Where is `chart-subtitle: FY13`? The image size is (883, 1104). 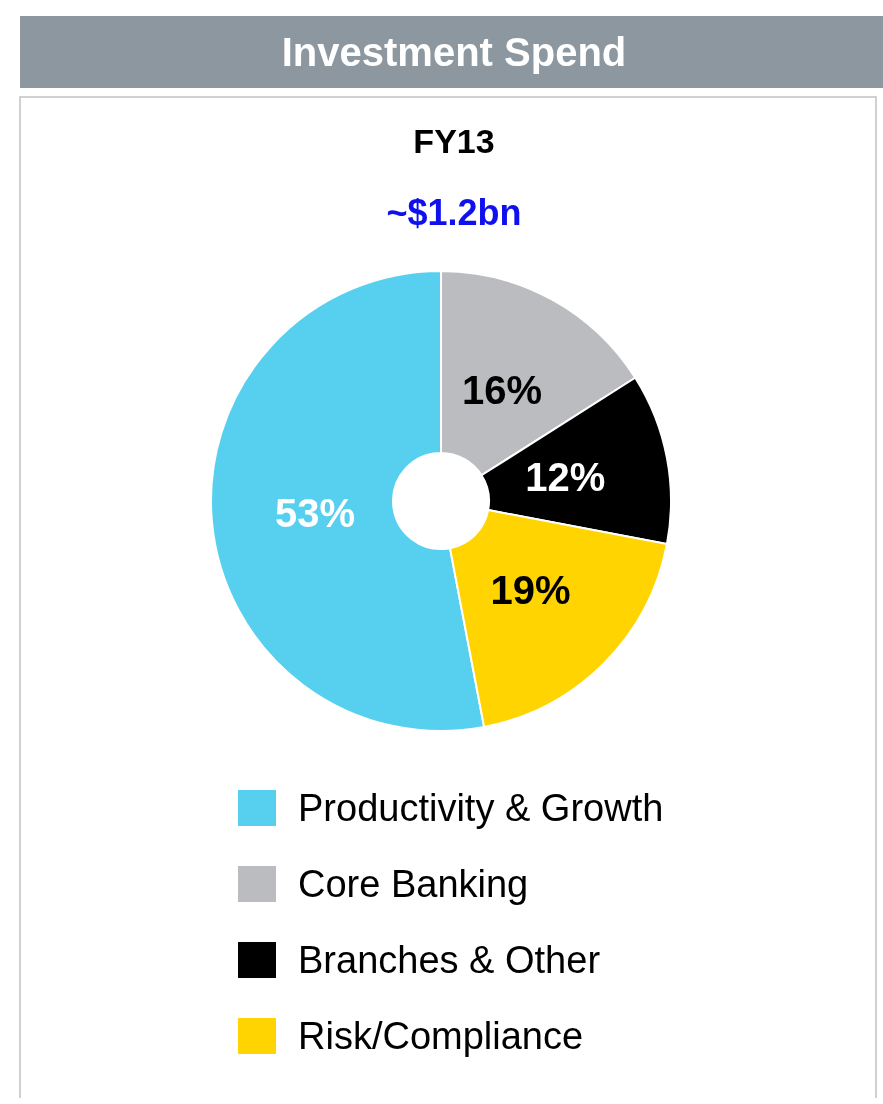 chart-subtitle: FY13 is located at coordinates (454, 141).